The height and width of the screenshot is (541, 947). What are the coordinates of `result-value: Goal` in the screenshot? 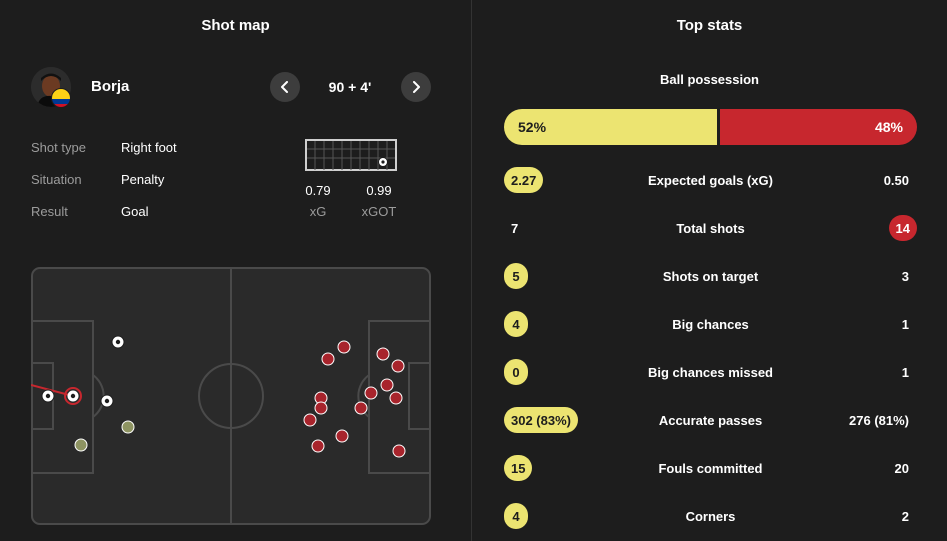 It's located at (135, 211).